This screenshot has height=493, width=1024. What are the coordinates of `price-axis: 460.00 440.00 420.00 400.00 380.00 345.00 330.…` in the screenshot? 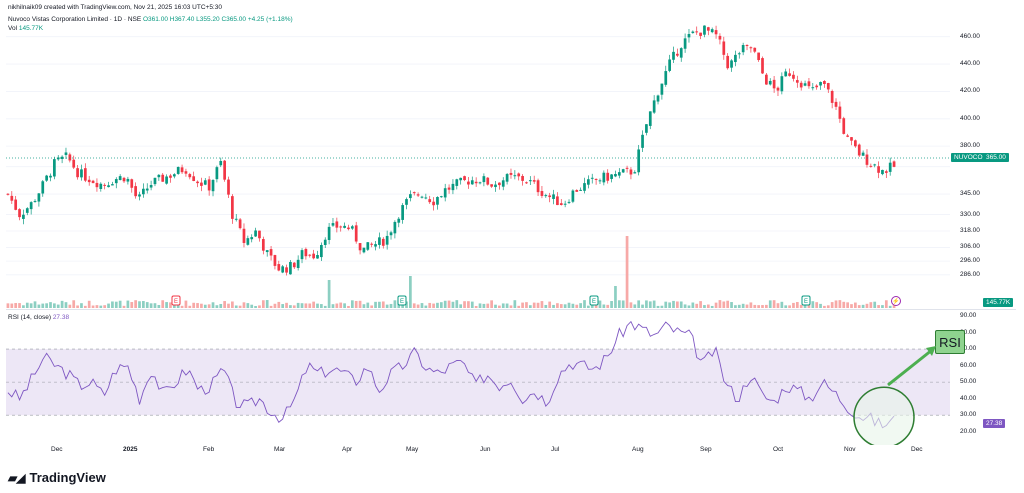 It's located at (980, 158).